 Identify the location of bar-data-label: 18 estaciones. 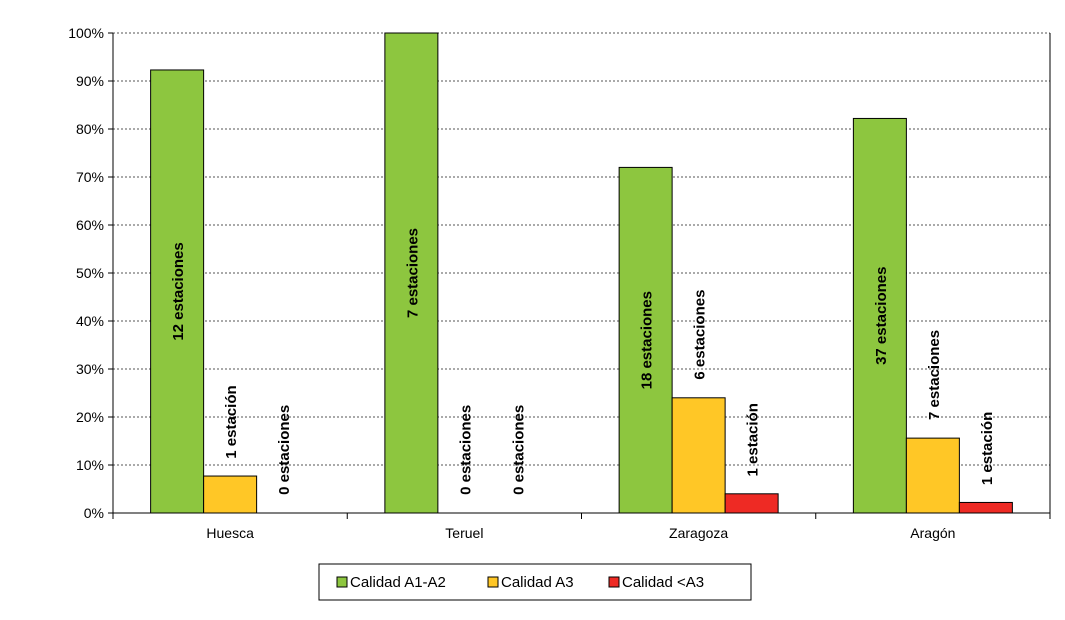
(647, 340).